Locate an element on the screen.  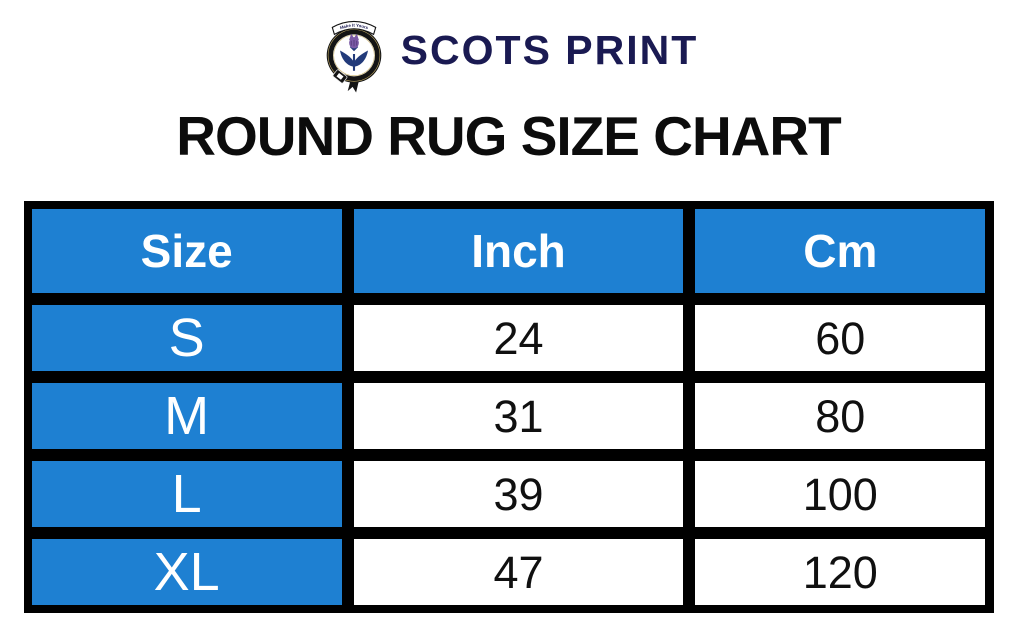
header-cell-size: Size is located at coordinates (186, 251).